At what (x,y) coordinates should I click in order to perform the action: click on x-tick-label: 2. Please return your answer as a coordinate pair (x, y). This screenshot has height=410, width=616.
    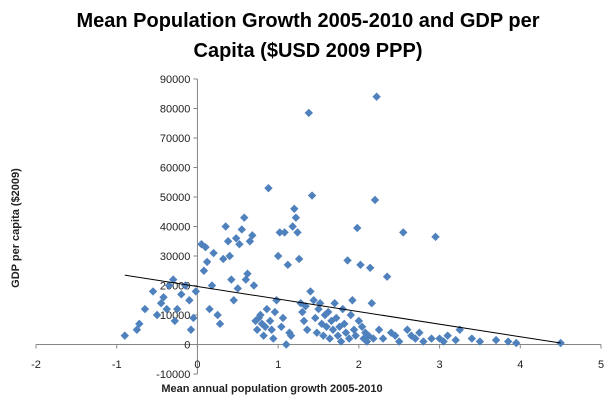
    Looking at the image, I should click on (359, 365).